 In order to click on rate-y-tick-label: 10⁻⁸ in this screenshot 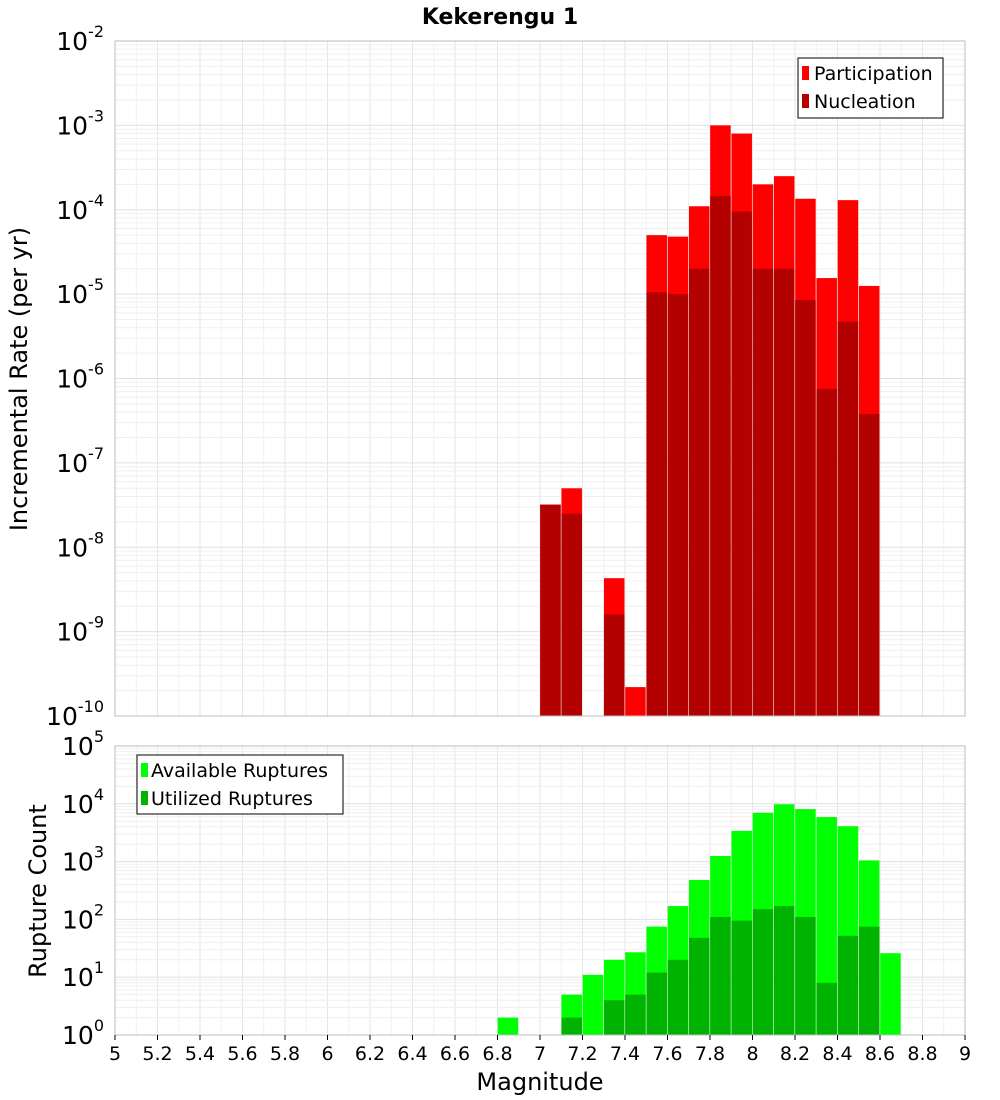, I will do `click(80, 545)`.